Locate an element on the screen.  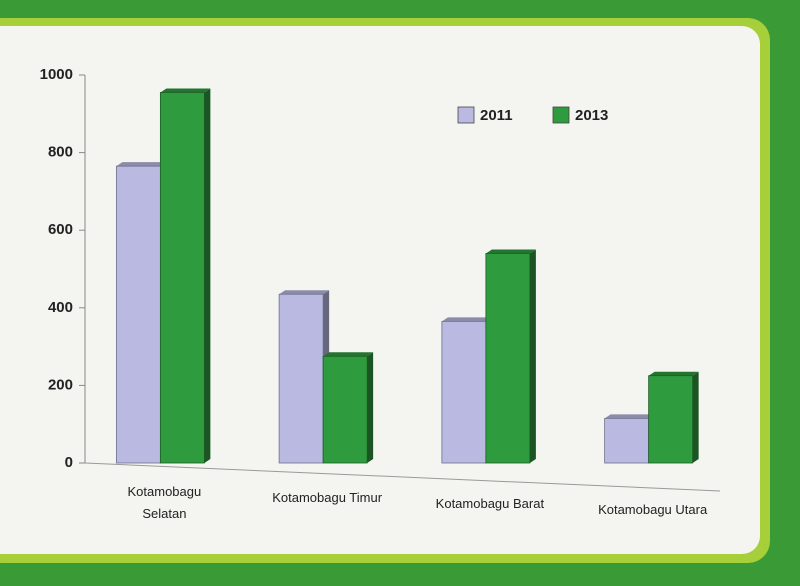
y-tick-label: 400 is located at coordinates (60, 307).